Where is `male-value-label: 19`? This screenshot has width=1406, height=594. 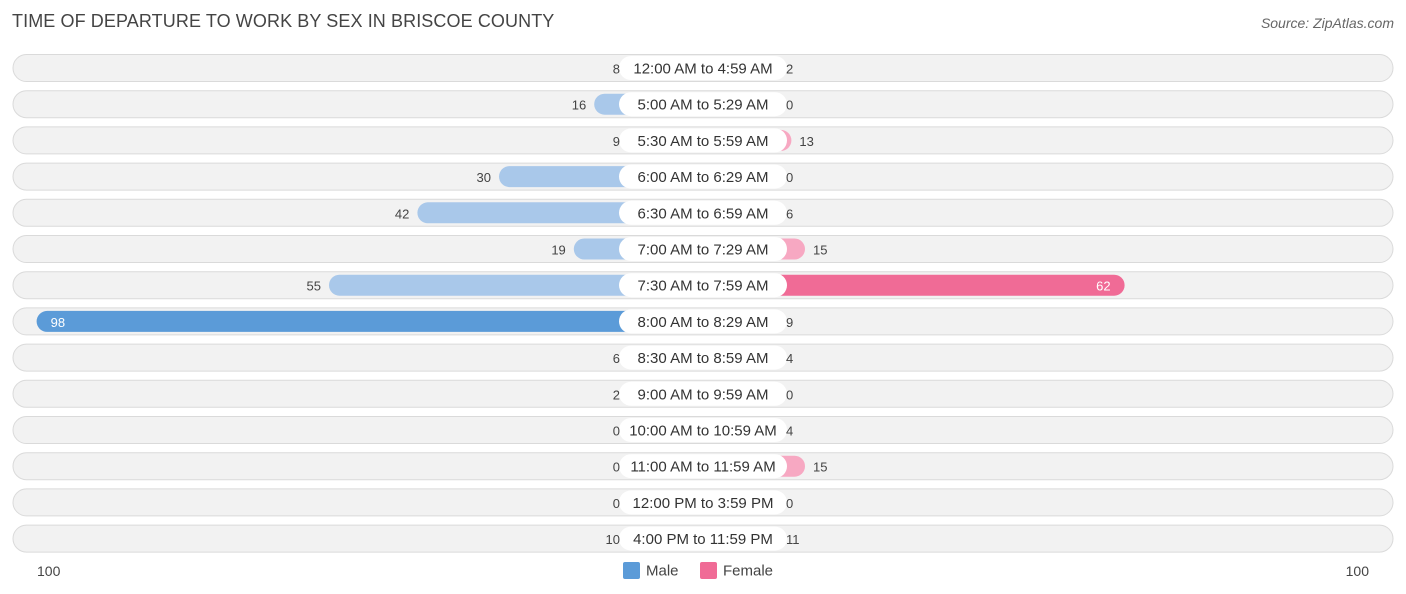 male-value-label: 19 is located at coordinates (558, 250).